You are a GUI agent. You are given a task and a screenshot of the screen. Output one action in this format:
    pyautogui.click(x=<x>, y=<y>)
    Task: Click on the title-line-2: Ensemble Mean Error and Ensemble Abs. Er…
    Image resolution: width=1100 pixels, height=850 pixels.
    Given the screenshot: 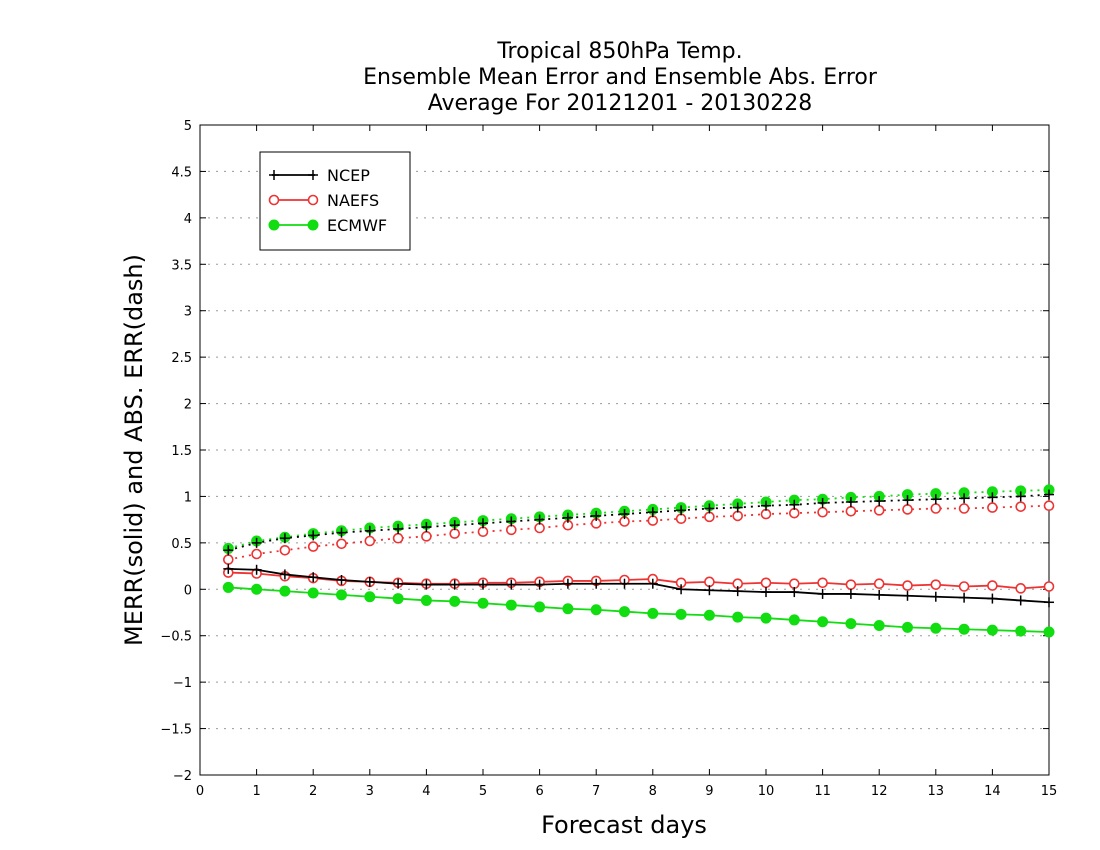 What is the action you would take?
    pyautogui.click(x=620, y=77)
    